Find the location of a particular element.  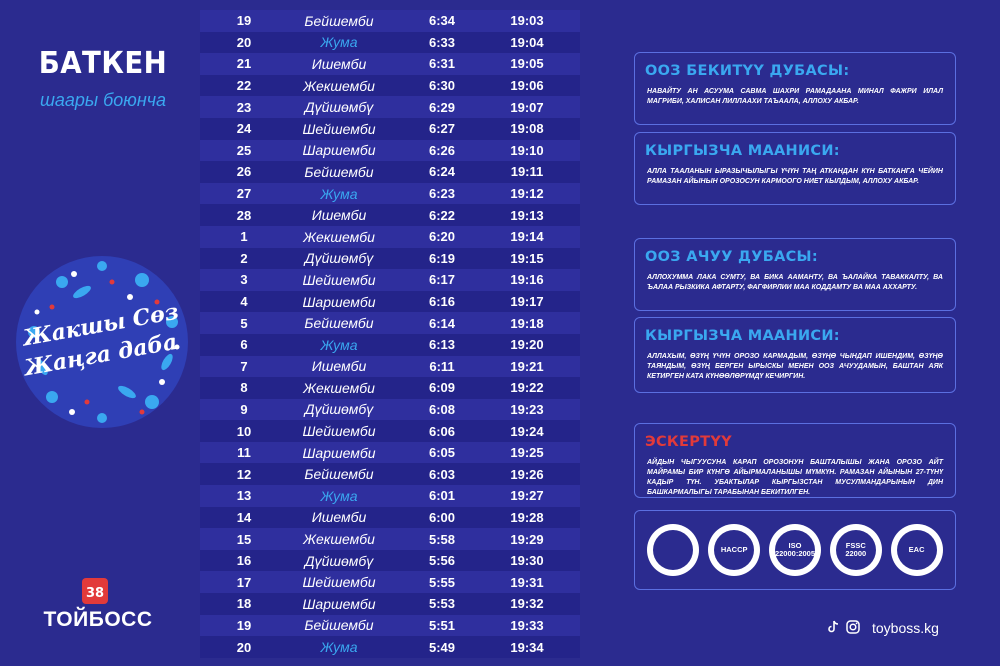

morning-time-cell: 6:24 is located at coordinates (442, 172).